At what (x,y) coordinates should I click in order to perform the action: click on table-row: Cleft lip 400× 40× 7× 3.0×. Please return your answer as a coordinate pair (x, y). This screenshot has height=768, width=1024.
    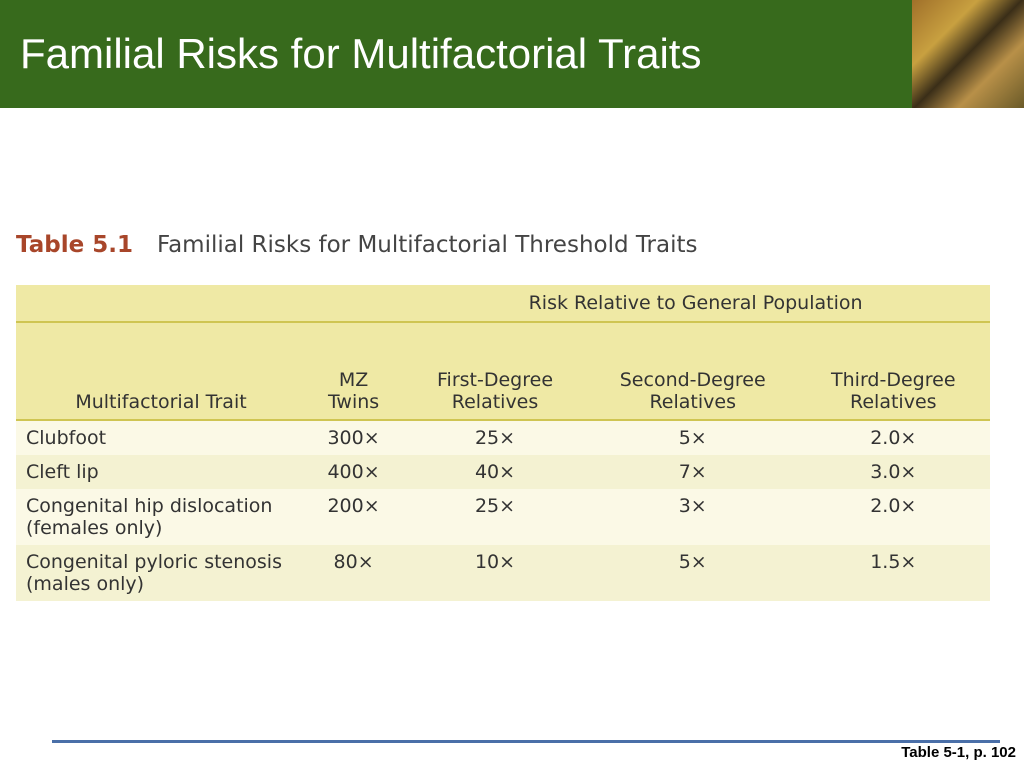
    Looking at the image, I should click on (503, 472).